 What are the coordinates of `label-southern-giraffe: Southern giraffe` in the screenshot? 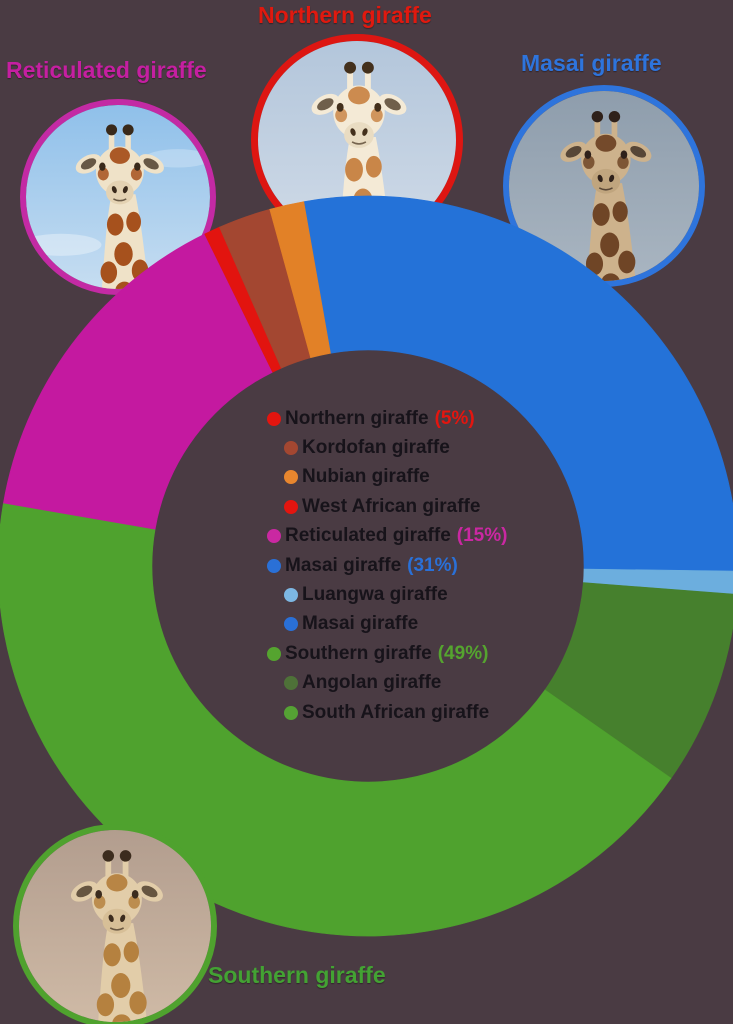 It's located at (297, 975).